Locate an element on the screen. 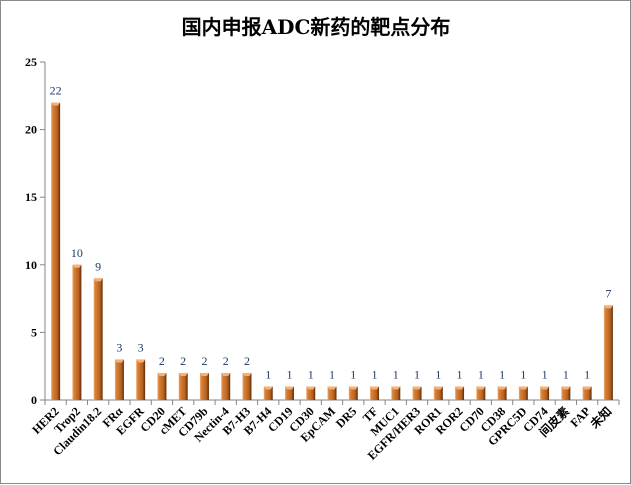 The width and height of the screenshot is (631, 485). y-tick-label: 20 is located at coordinates (31, 130).